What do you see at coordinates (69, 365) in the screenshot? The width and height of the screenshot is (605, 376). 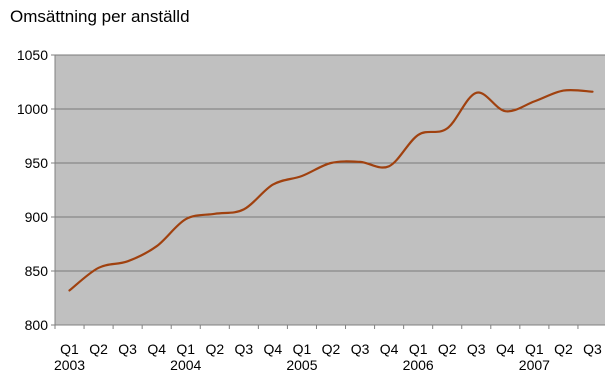 I see `x-year-label: 2003` at bounding box center [69, 365].